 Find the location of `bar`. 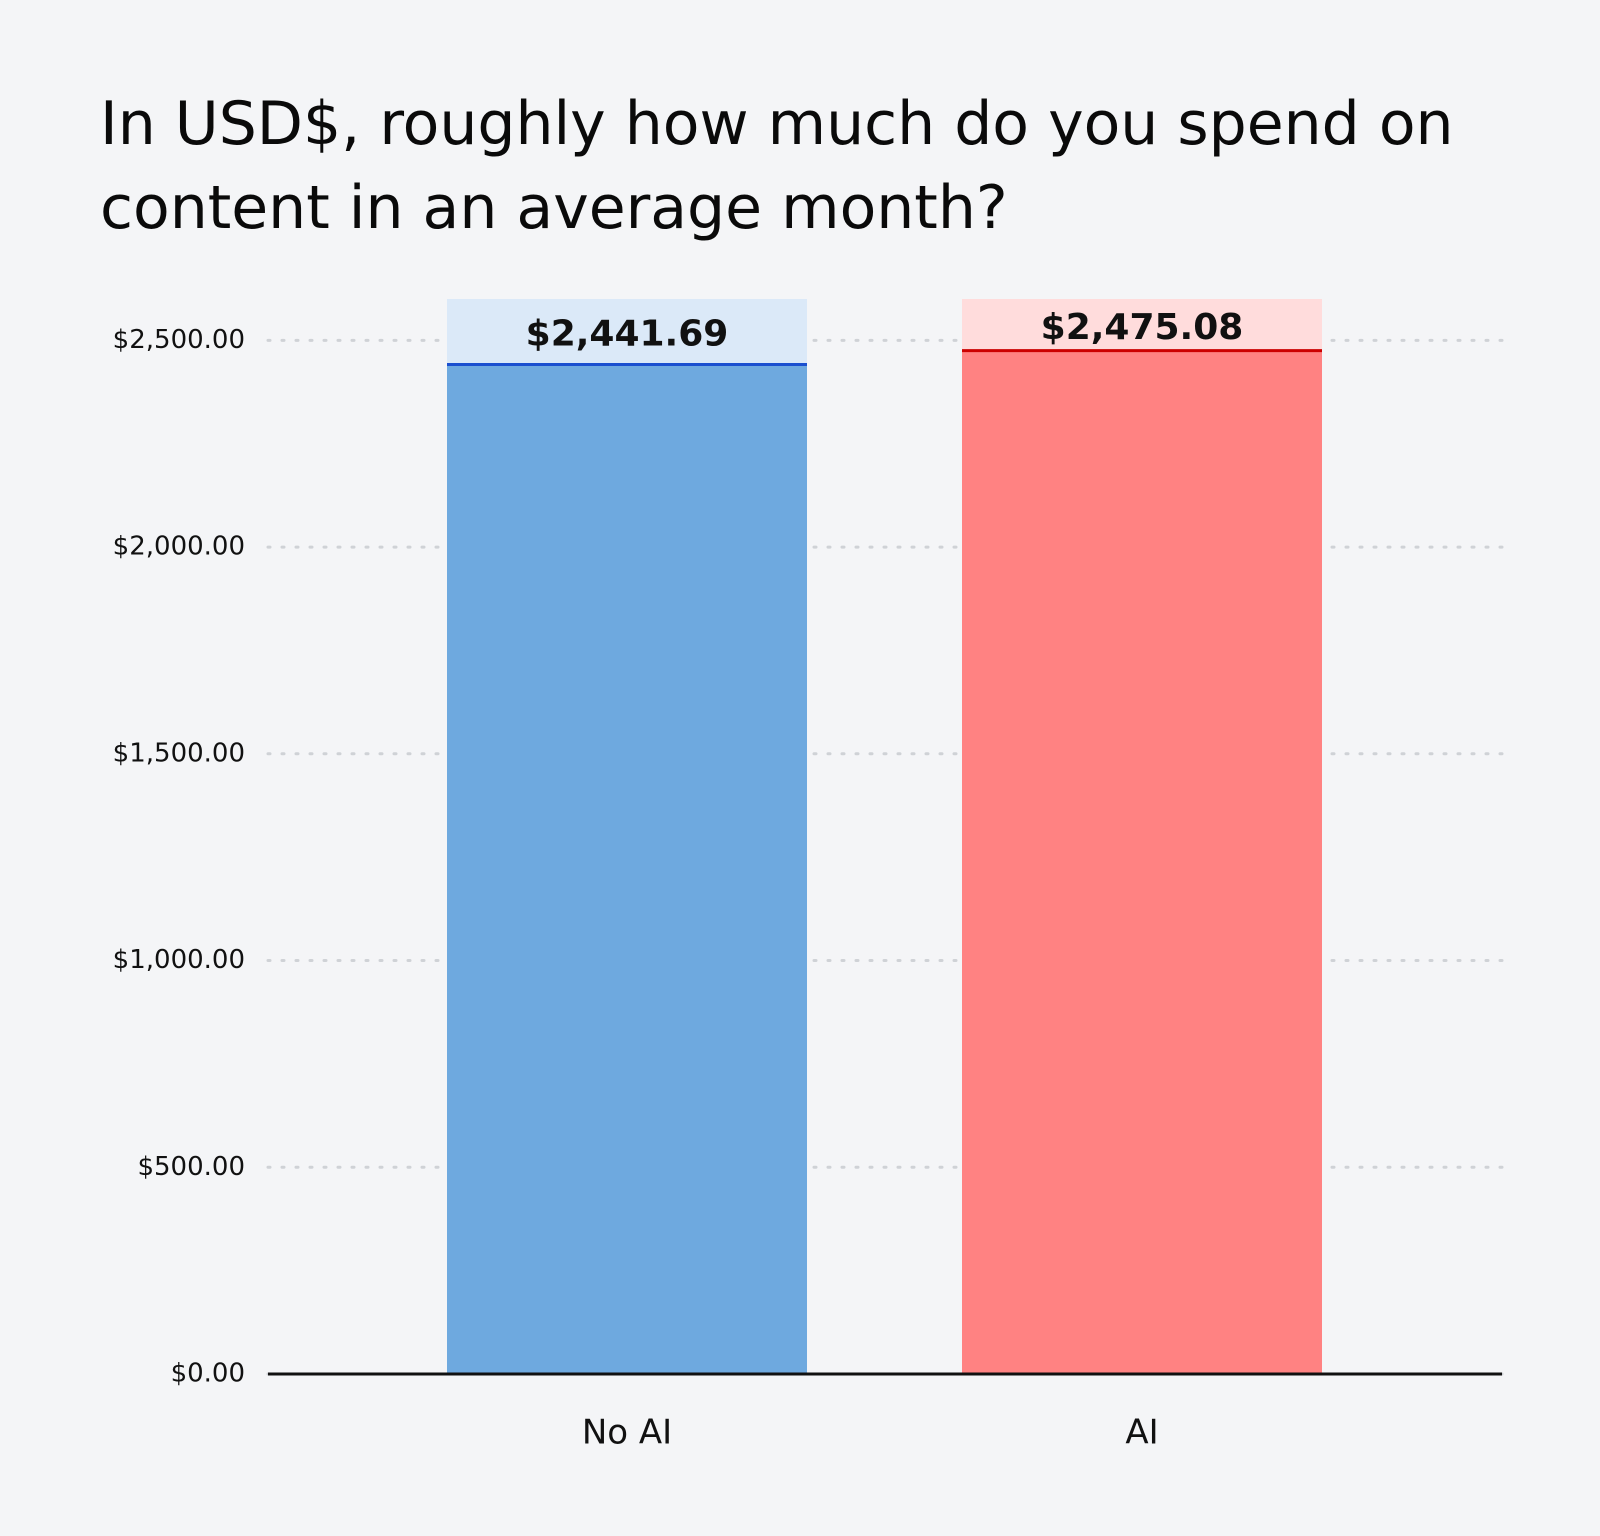

bar is located at coordinates (627, 869).